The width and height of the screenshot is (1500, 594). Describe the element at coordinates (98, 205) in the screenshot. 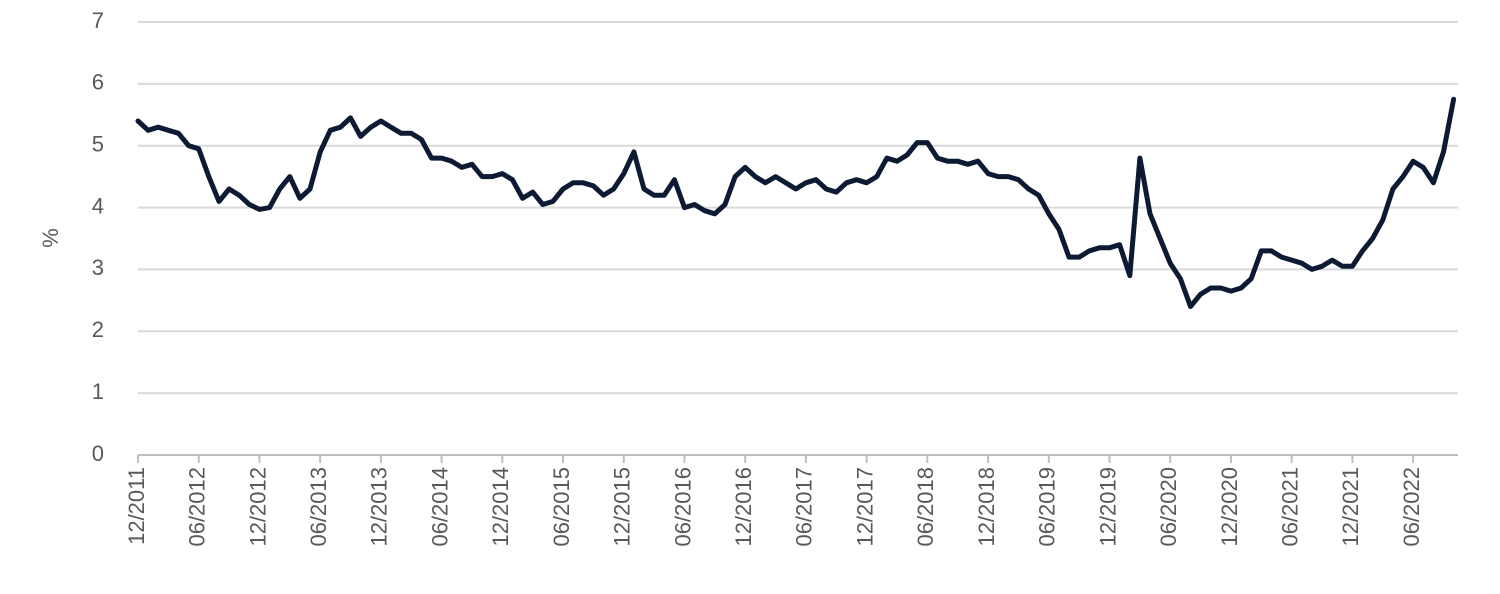

I see `y-tick-label: 4` at that location.